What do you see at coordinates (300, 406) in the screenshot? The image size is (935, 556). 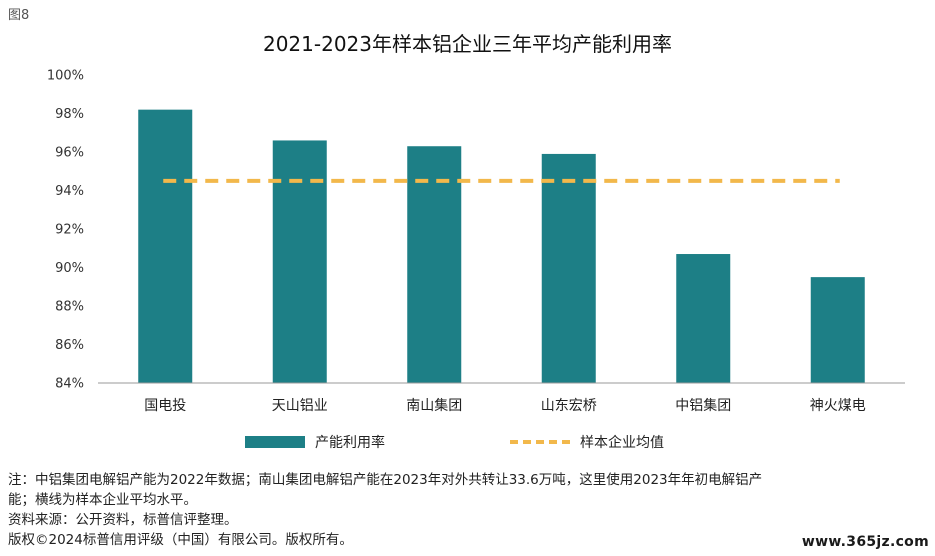 I see `x-tick-label: 天山铝业` at bounding box center [300, 406].